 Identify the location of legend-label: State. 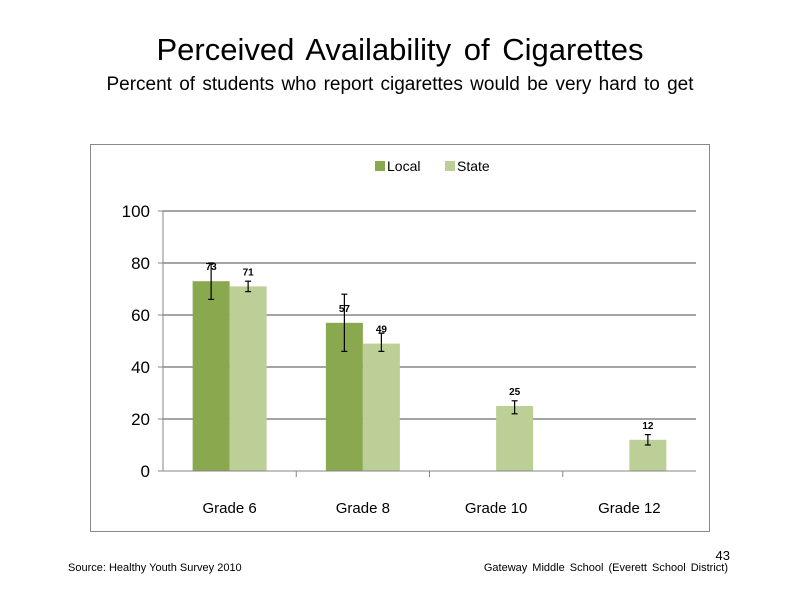
(473, 166).